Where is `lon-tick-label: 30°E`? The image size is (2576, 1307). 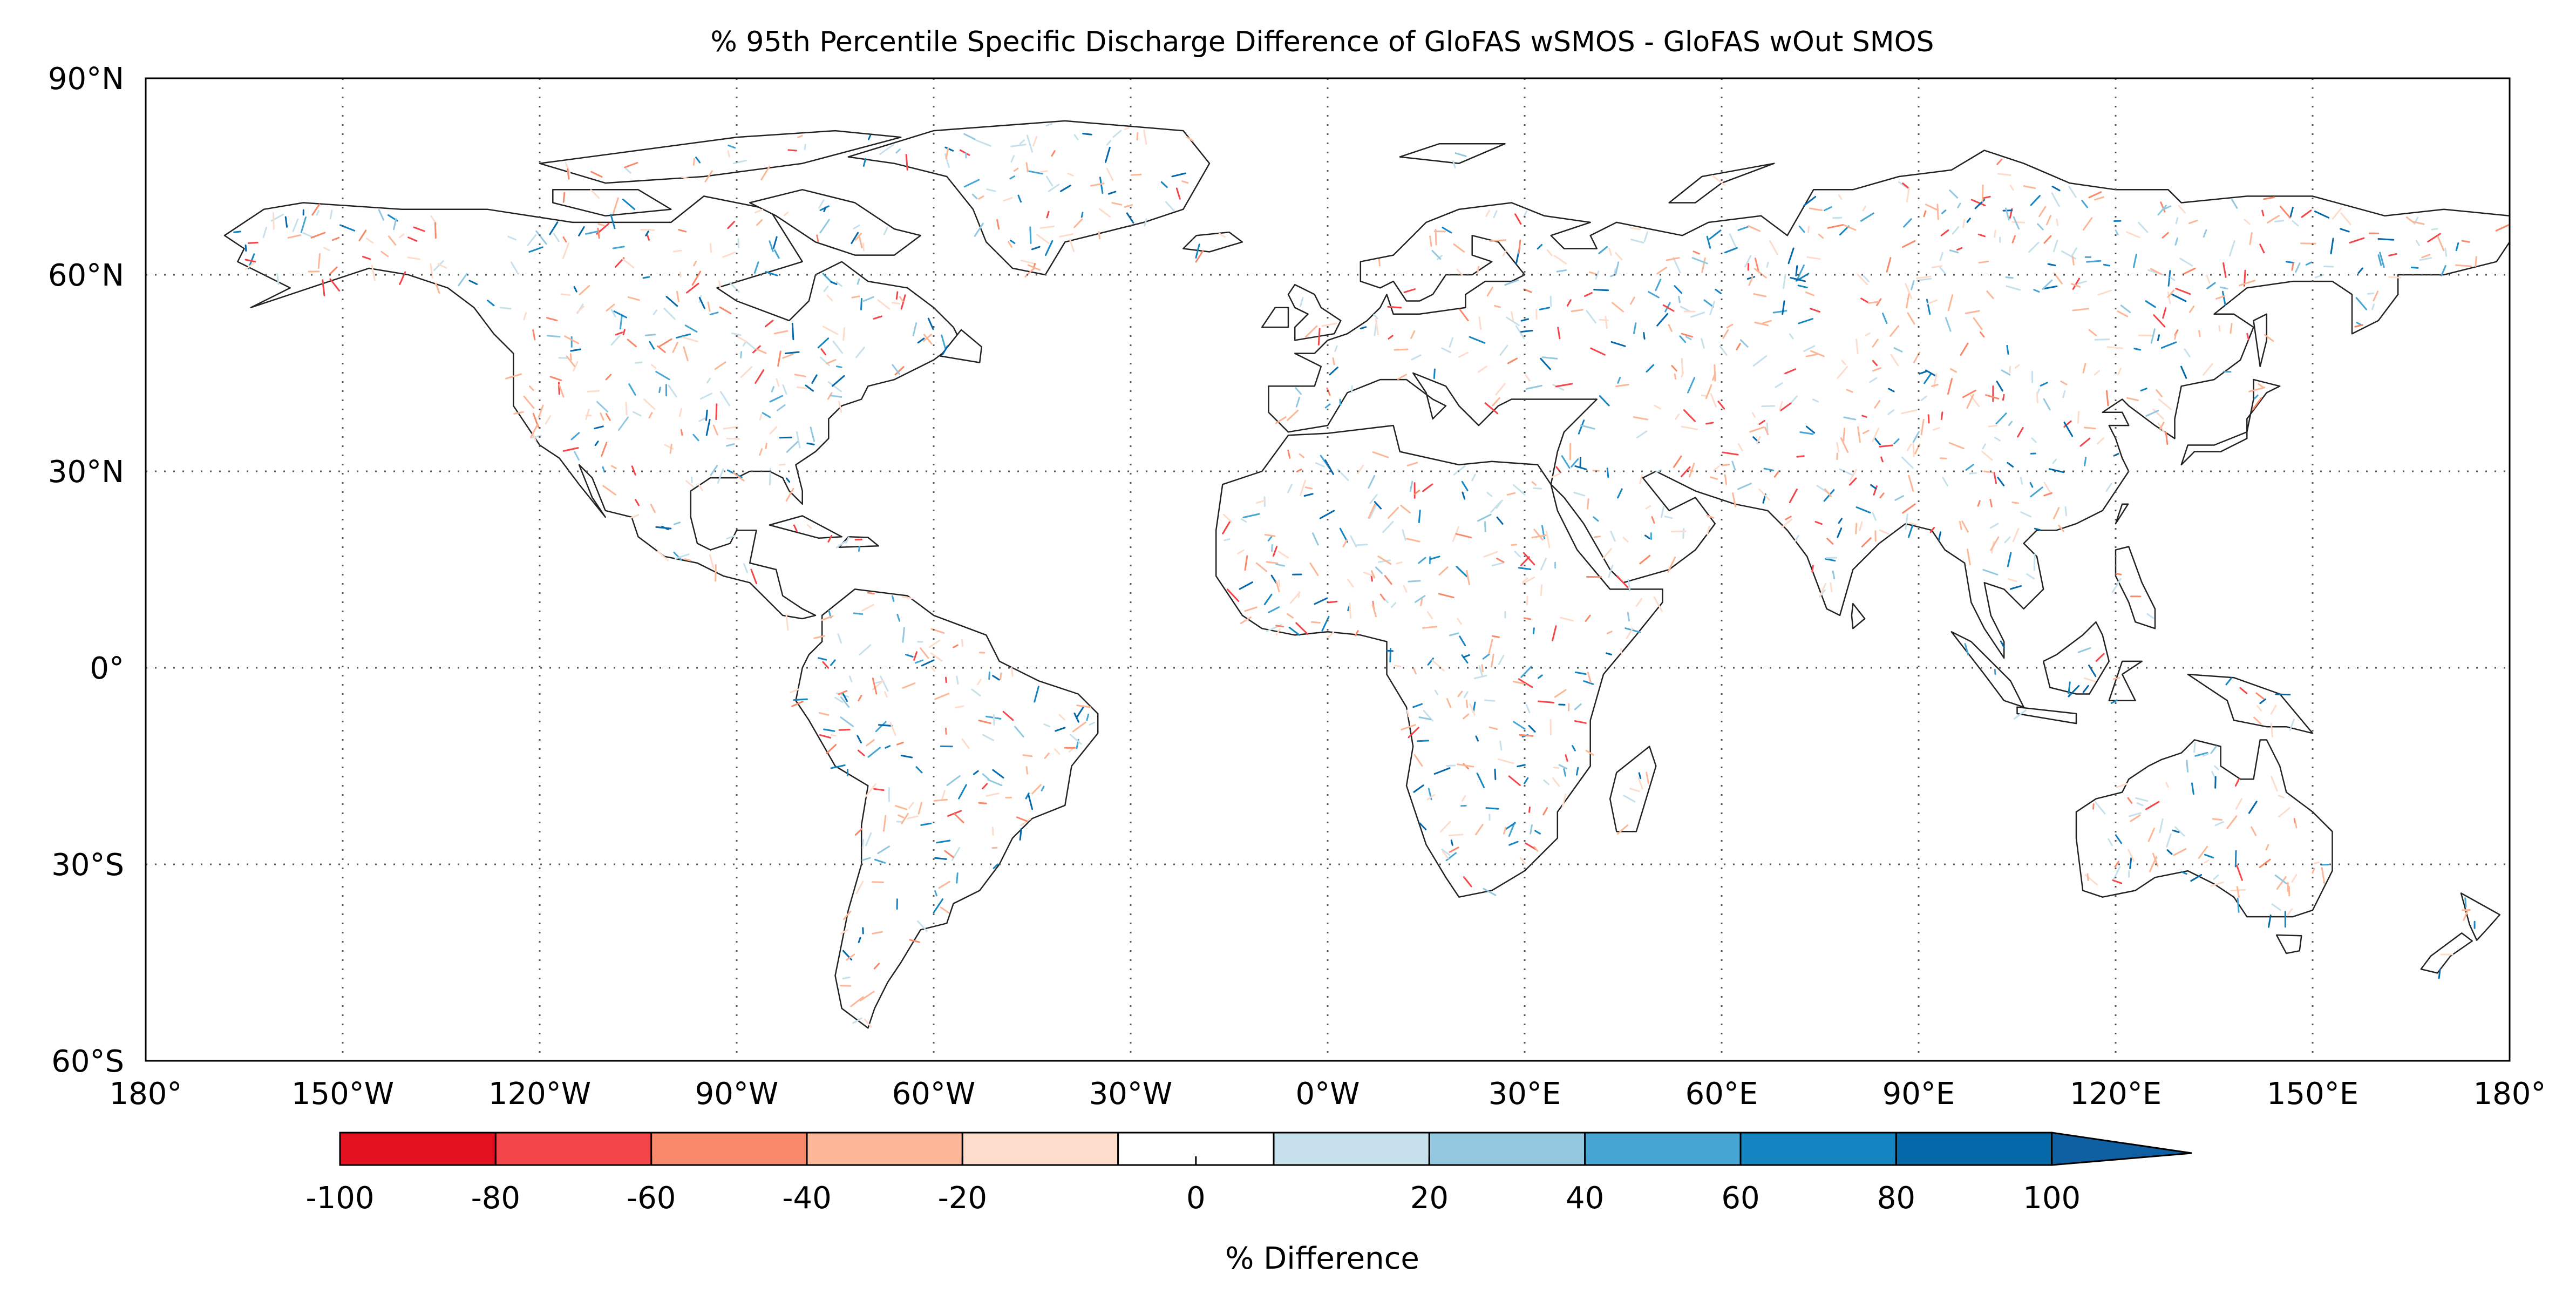 lon-tick-label: 30°E is located at coordinates (1524, 1094).